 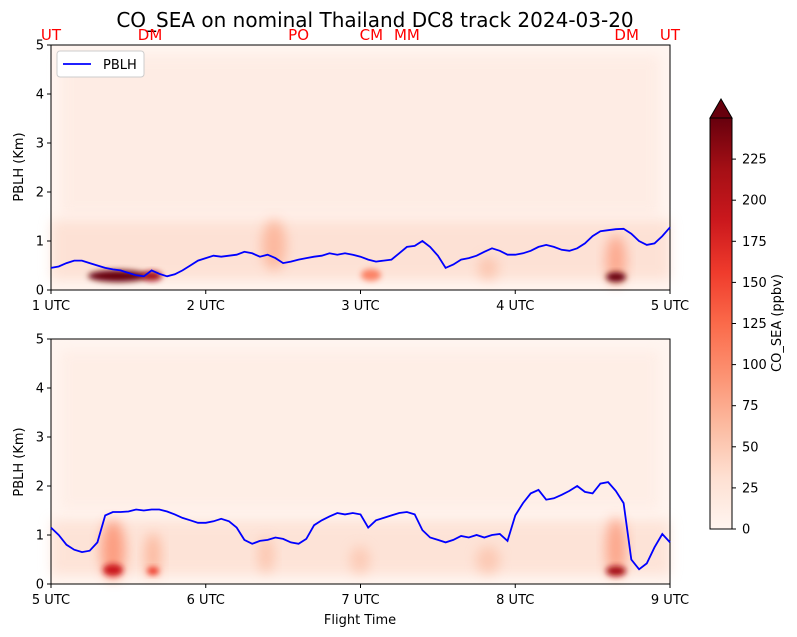 What do you see at coordinates (721, 323) in the screenshot?
I see `colorbar-gradient` at bounding box center [721, 323].